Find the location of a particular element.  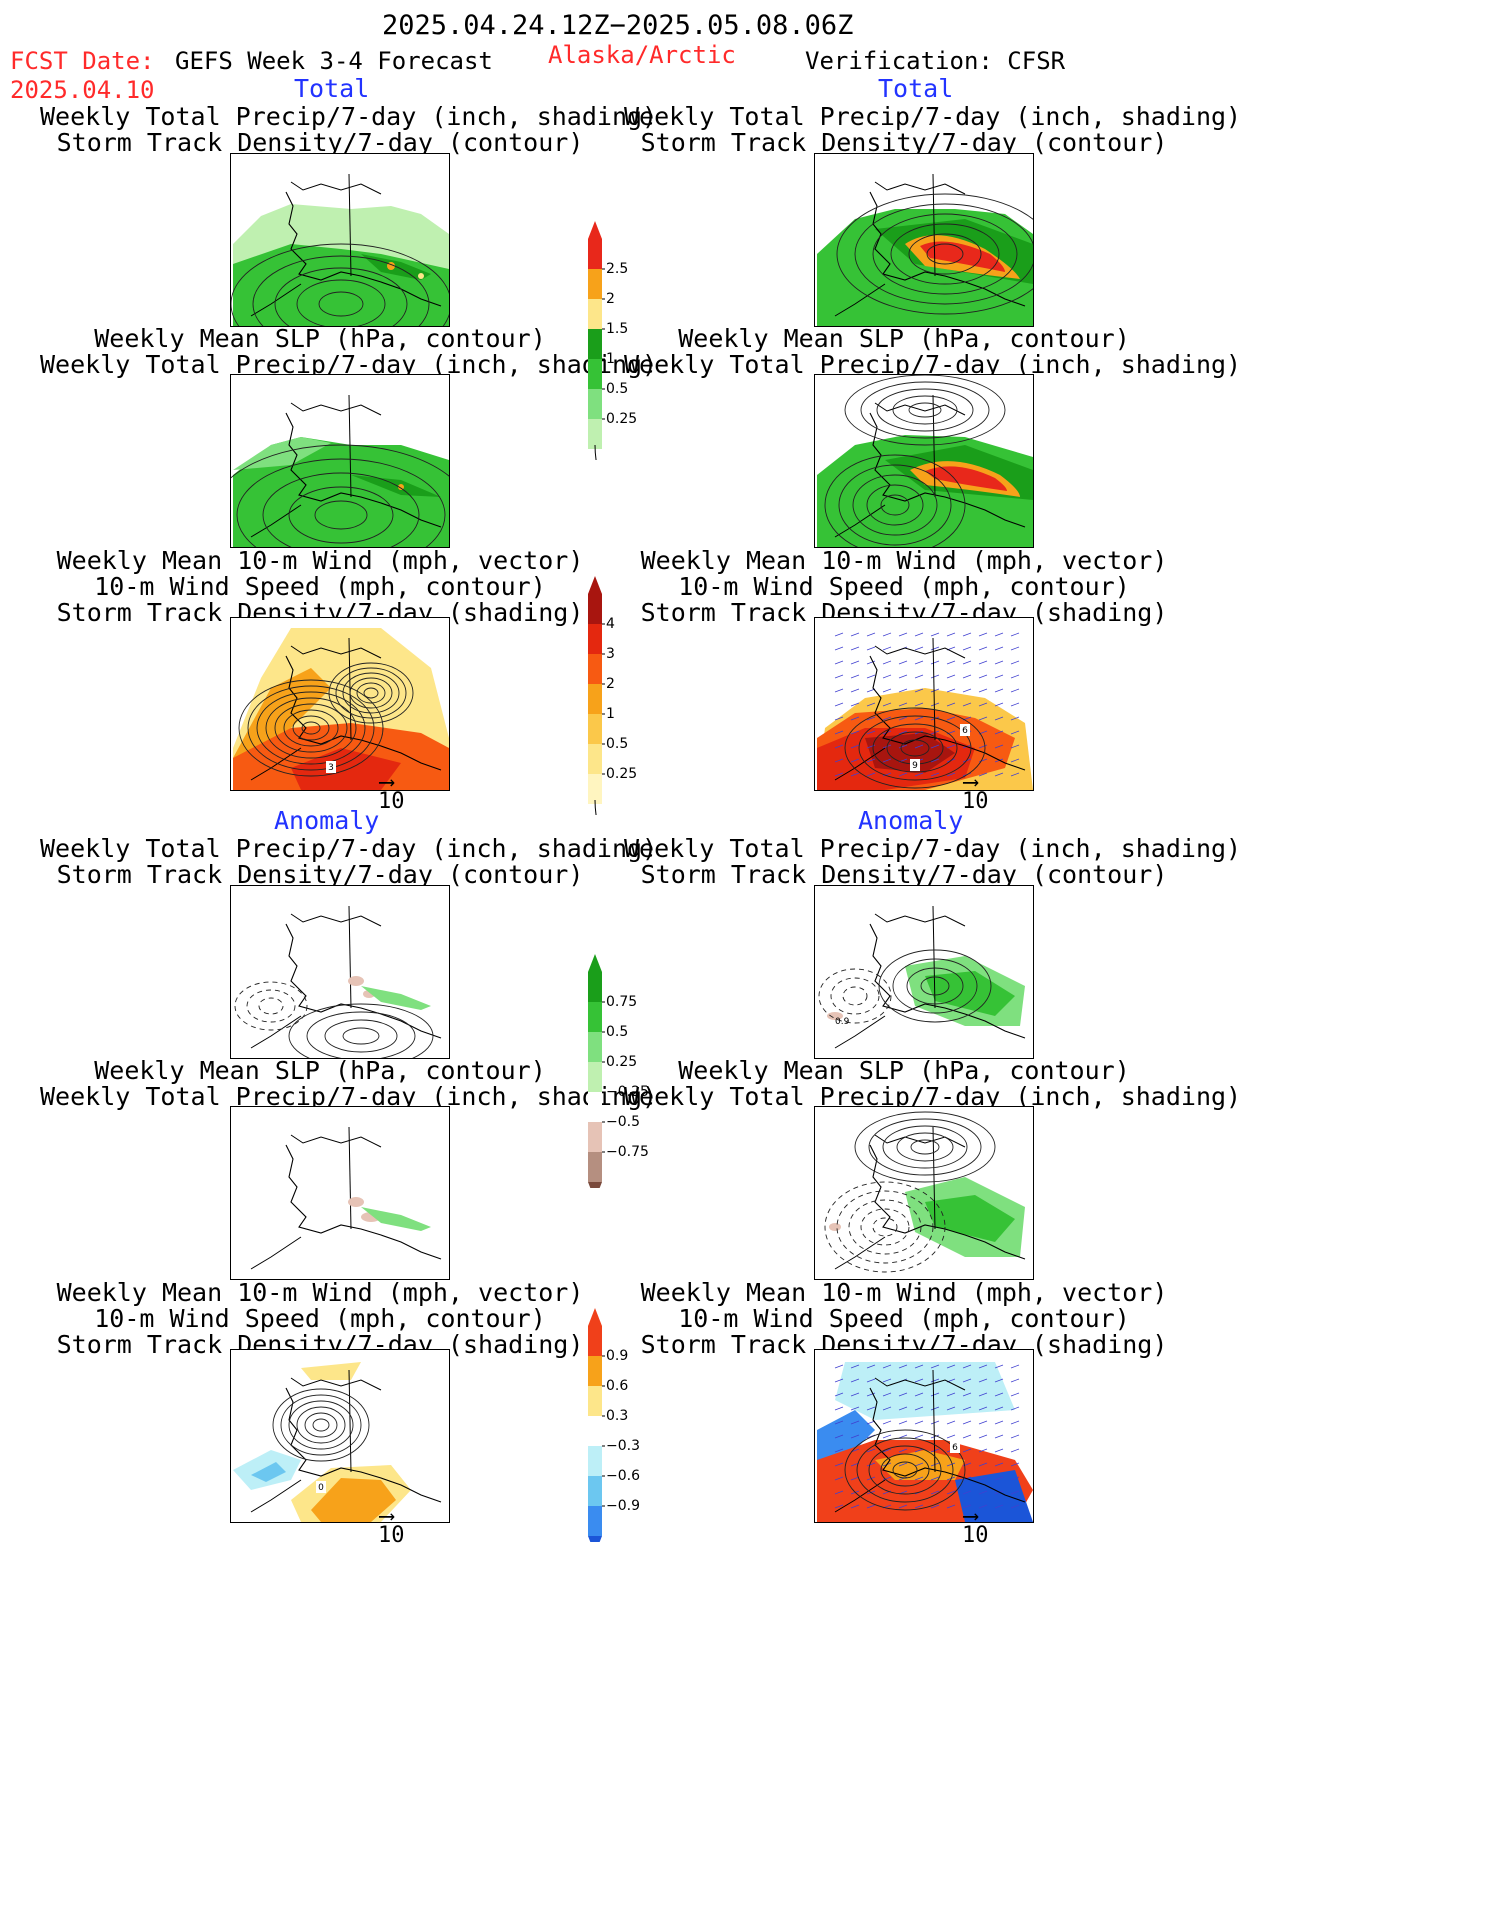

region-title: Alaska/Arctic is located at coordinates (642, 55).